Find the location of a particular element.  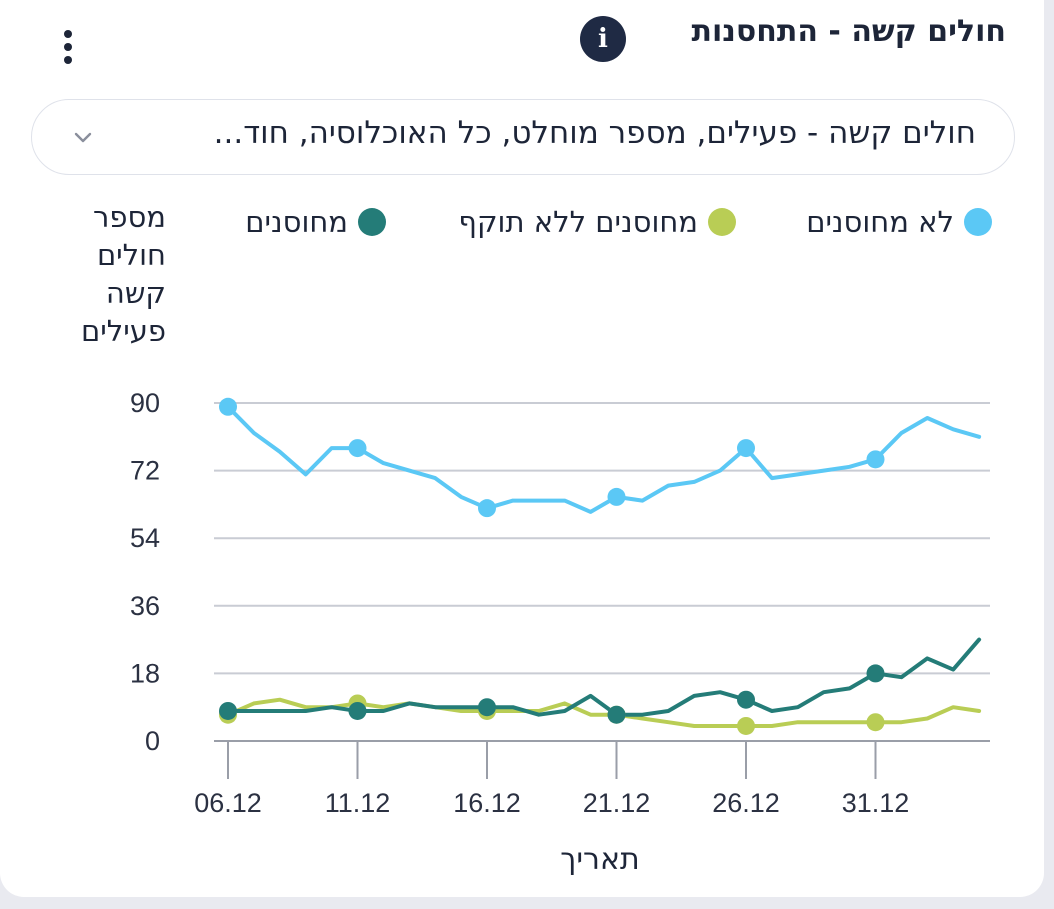

x-tick-label: 16.12 is located at coordinates (487, 803).